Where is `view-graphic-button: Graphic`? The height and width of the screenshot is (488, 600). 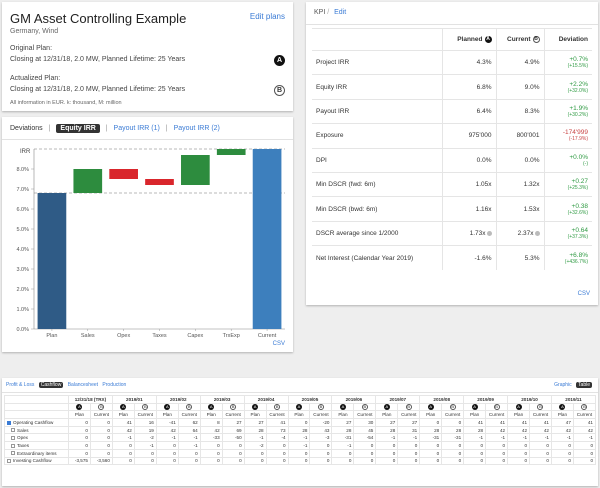 view-graphic-button: Graphic is located at coordinates (563, 385).